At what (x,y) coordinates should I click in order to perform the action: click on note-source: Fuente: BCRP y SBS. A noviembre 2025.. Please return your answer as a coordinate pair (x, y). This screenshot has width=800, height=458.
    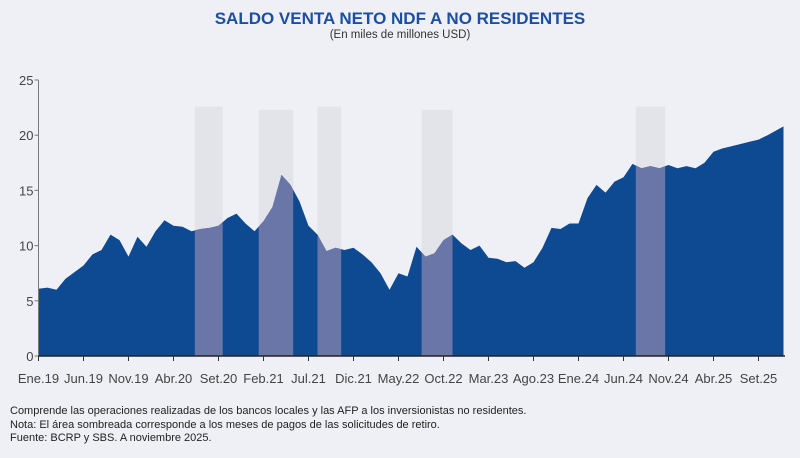
    Looking at the image, I should click on (111, 438).